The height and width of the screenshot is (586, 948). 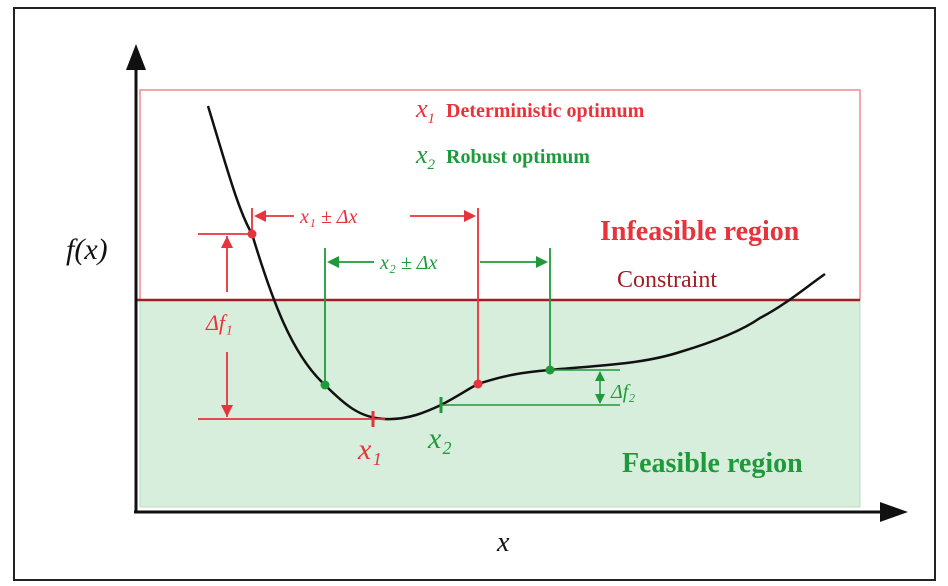 What do you see at coordinates (136, 57) in the screenshot?
I see `y-axis-arrow-icon` at bounding box center [136, 57].